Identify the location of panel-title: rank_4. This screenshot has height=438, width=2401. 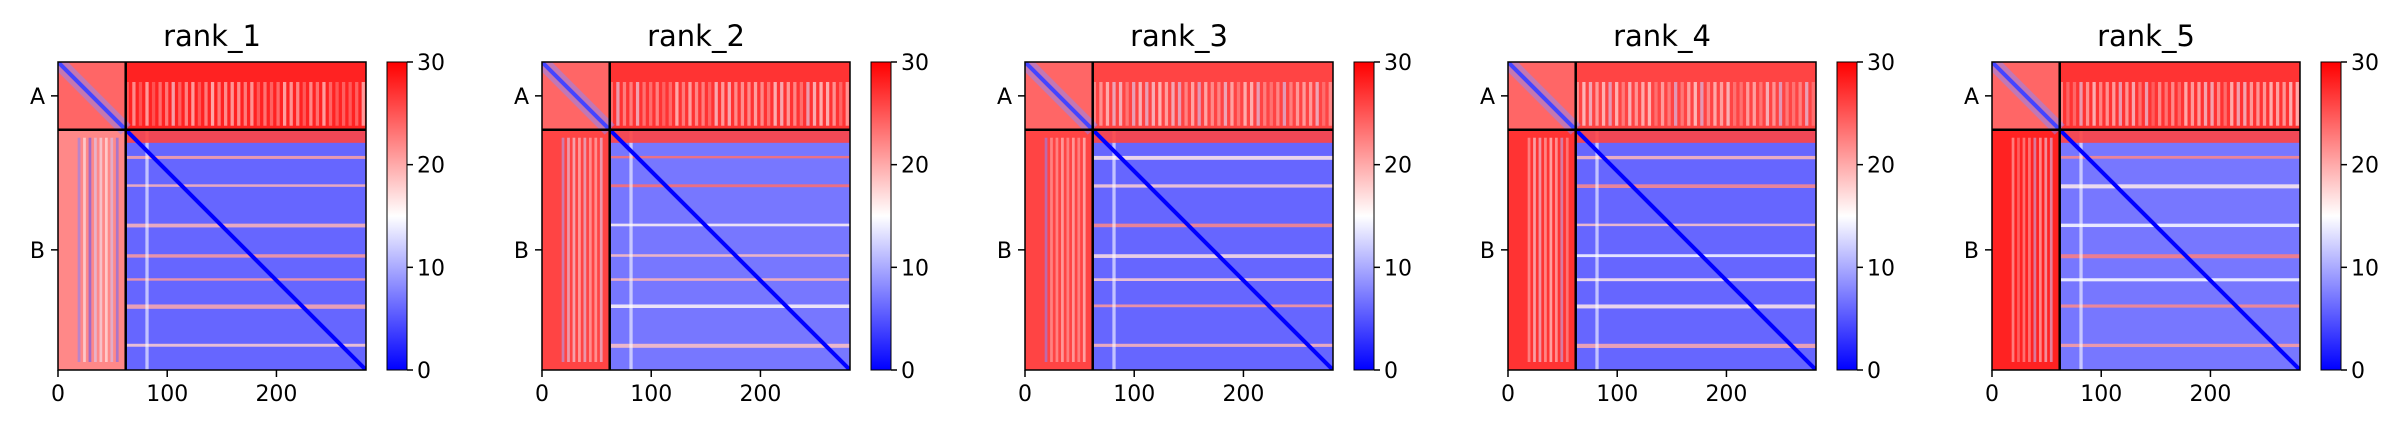
(1662, 36).